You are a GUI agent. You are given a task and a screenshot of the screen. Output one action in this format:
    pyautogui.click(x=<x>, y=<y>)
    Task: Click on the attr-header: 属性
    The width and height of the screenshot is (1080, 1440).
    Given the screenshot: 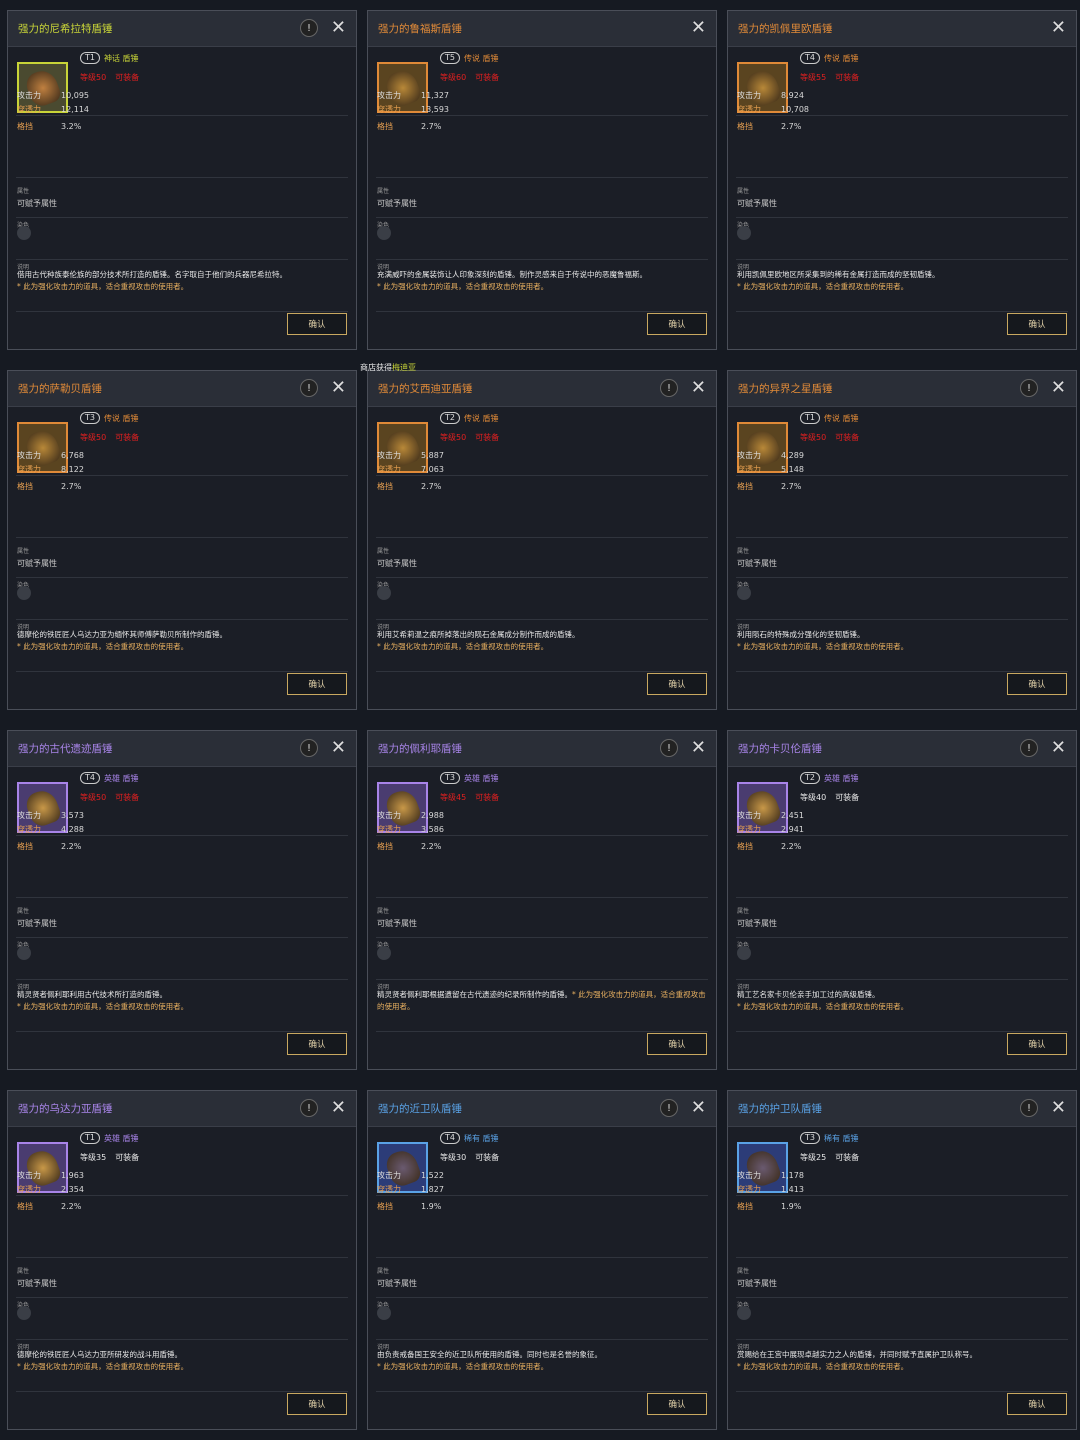 What is the action you would take?
    pyautogui.click(x=743, y=191)
    